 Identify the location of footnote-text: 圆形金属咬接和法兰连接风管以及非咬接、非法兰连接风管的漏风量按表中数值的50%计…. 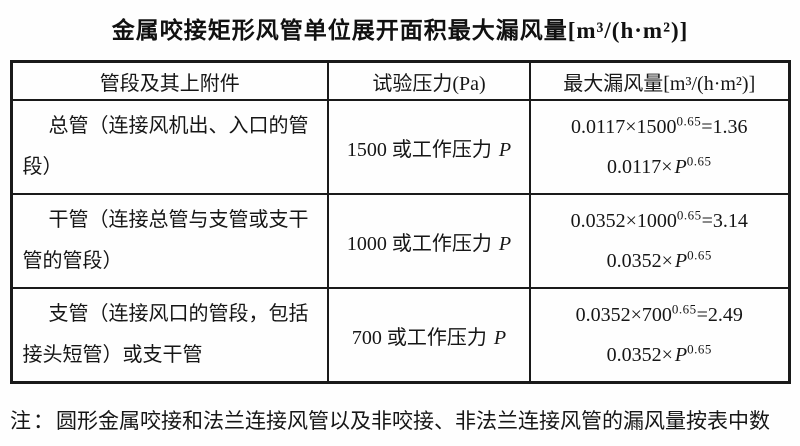
(413, 421).